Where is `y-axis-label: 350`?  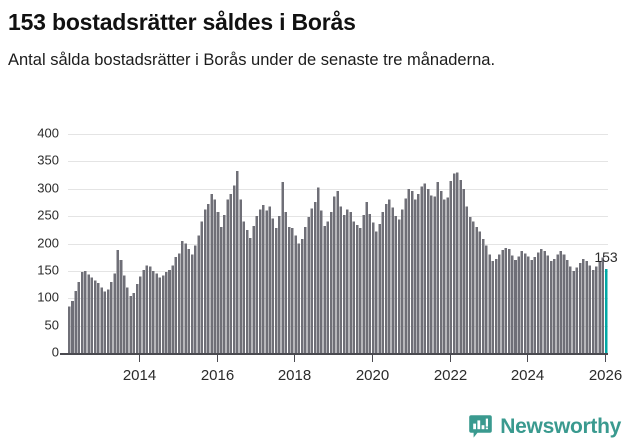
y-axis-label: 350 is located at coordinates (48, 159).